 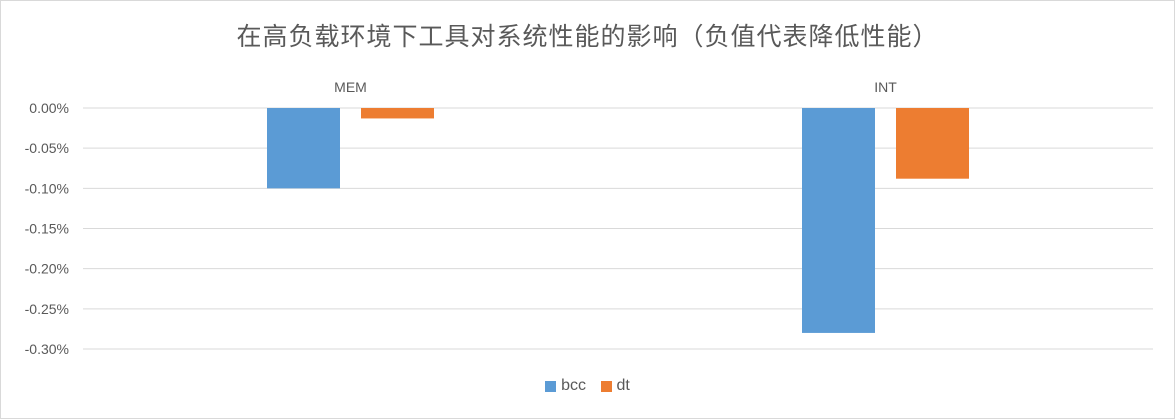 What do you see at coordinates (615, 386) in the screenshot?
I see `legend-item-dt: dt` at bounding box center [615, 386].